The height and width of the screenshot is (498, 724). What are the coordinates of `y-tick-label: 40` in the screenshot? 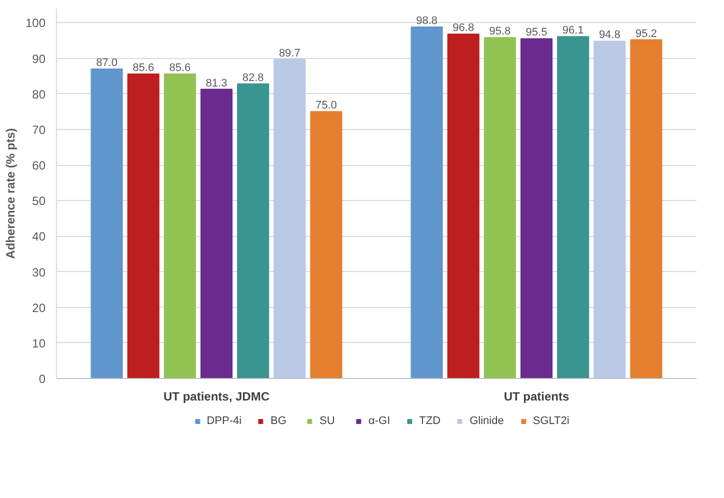 It's located at (39, 237).